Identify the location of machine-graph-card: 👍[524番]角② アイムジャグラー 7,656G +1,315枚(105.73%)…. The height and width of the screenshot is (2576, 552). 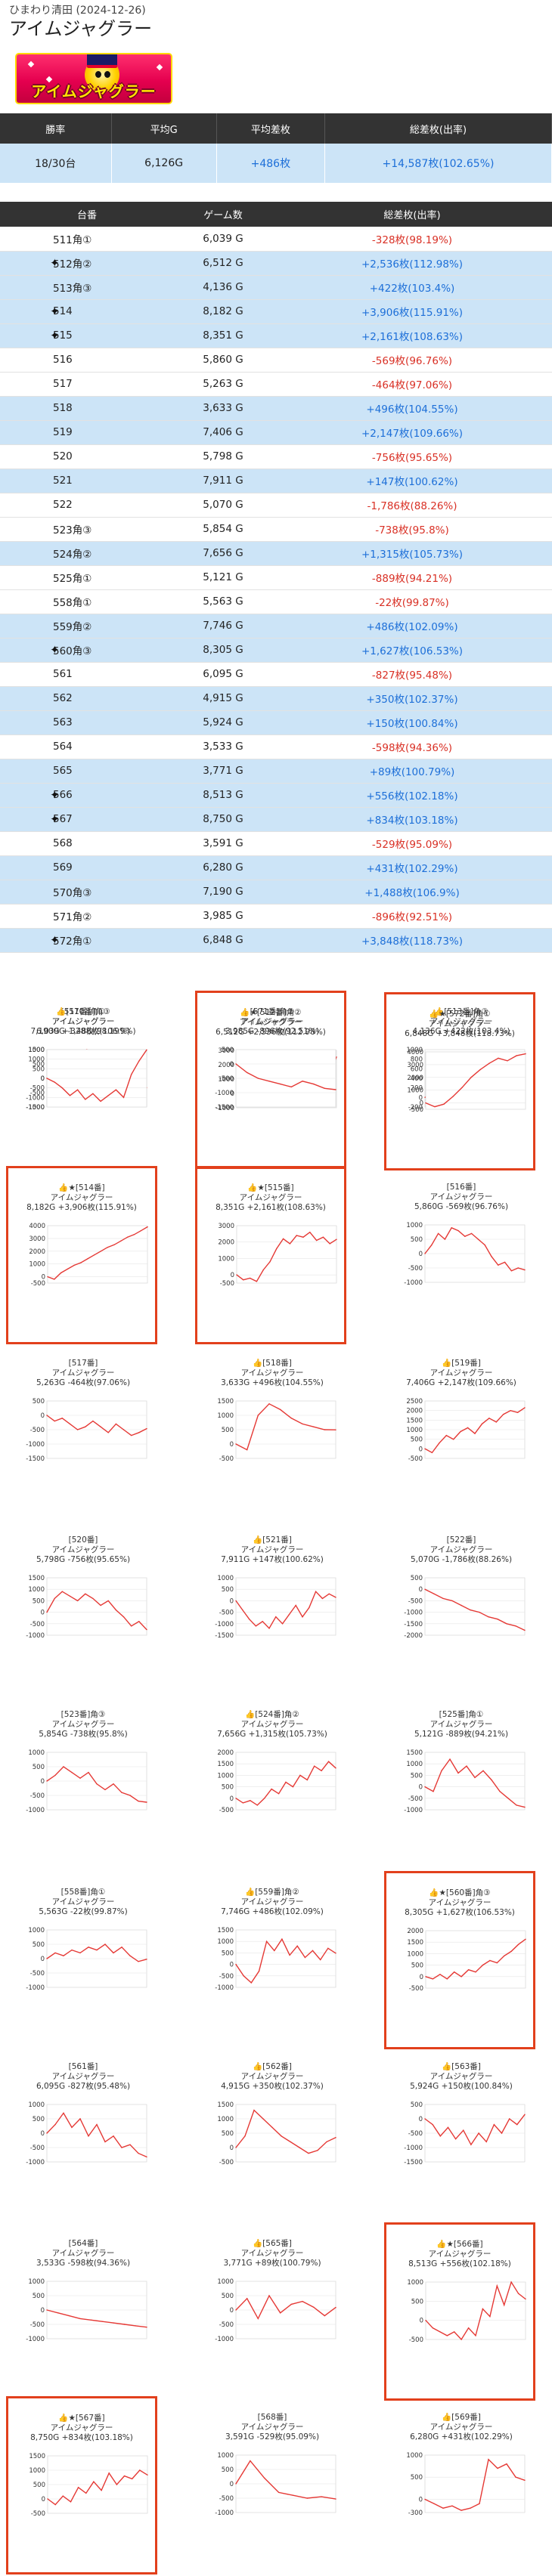
(273, 1784).